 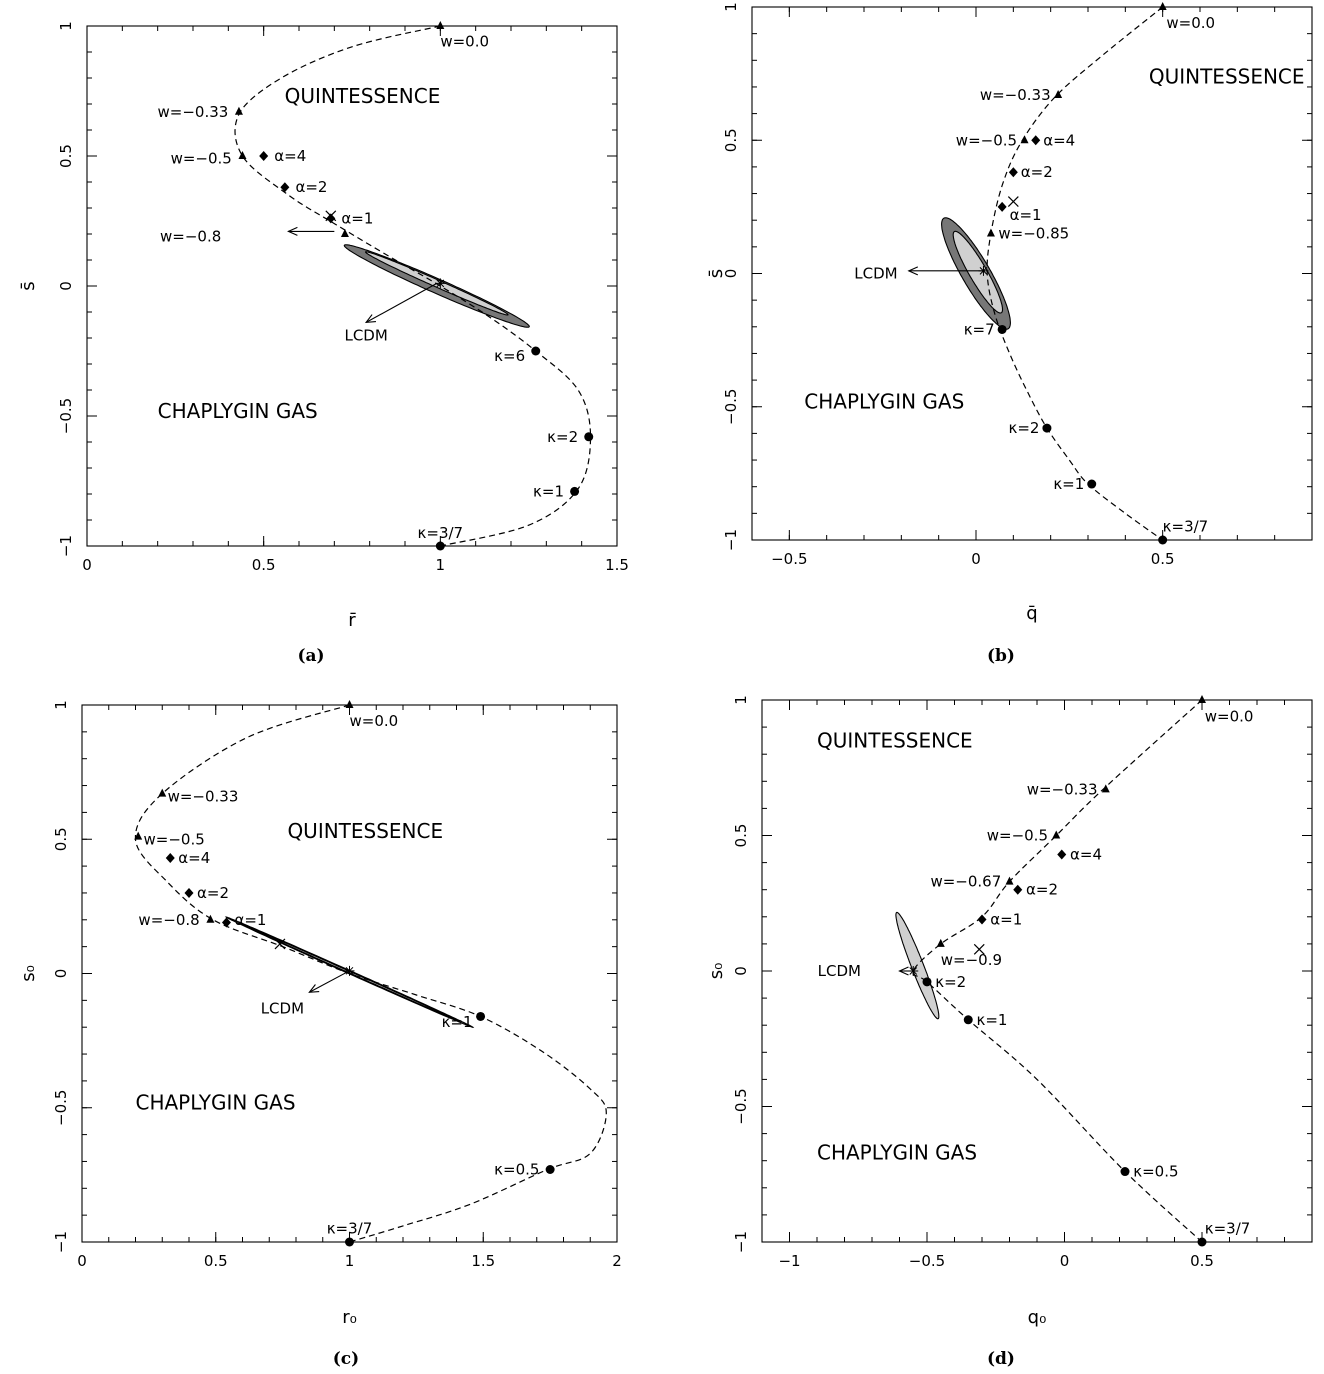 What do you see at coordinates (895, 741) in the screenshot?
I see `region-label: QUINTESSENCE` at bounding box center [895, 741].